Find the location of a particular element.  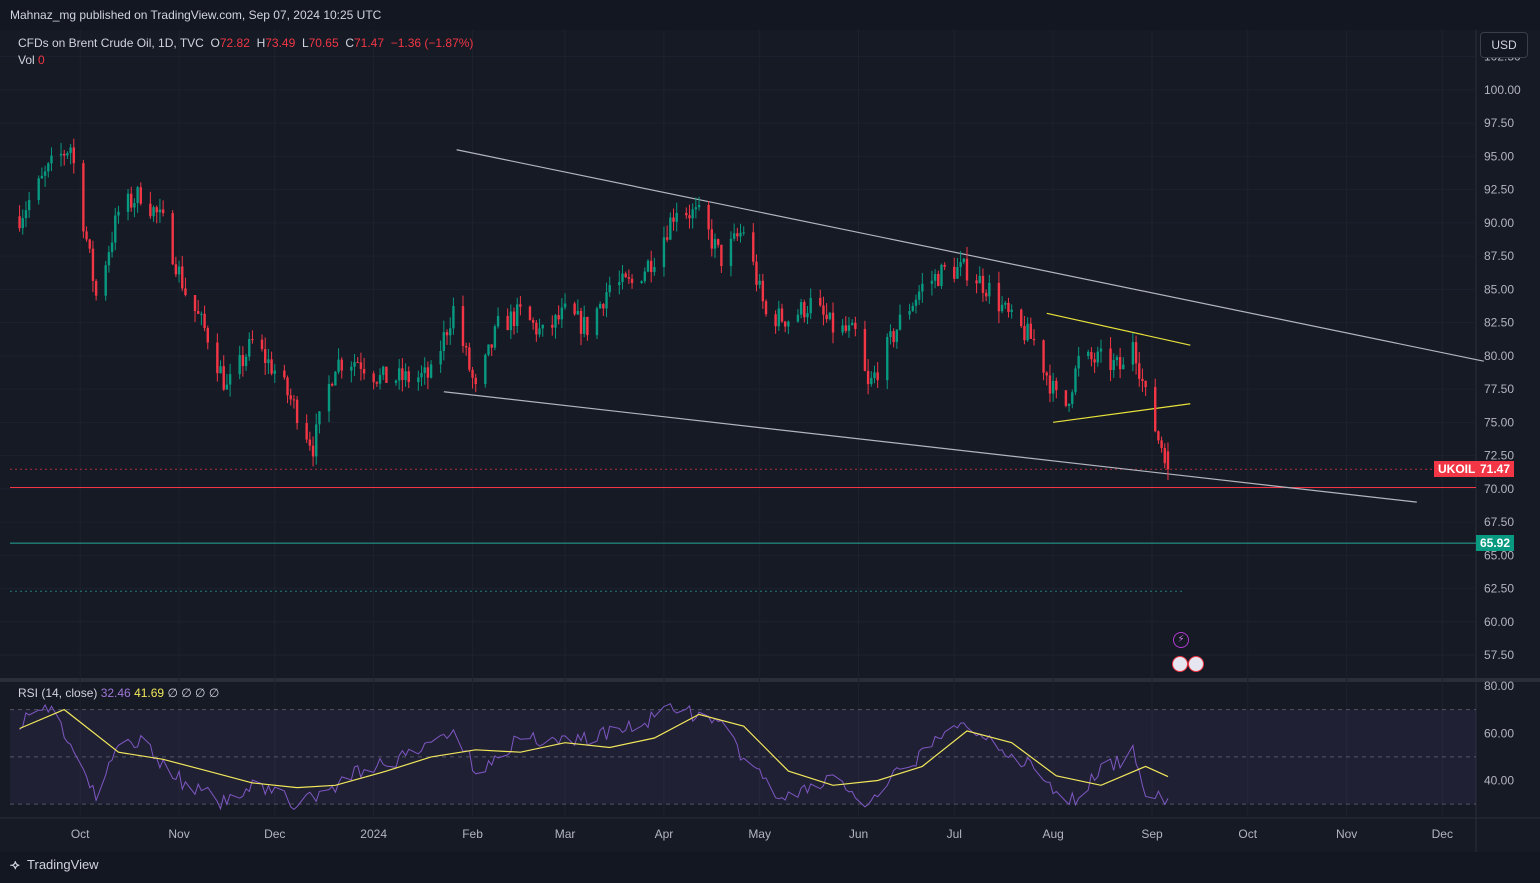

tradingview-logo-icon: ⟢ is located at coordinates (15, 864).